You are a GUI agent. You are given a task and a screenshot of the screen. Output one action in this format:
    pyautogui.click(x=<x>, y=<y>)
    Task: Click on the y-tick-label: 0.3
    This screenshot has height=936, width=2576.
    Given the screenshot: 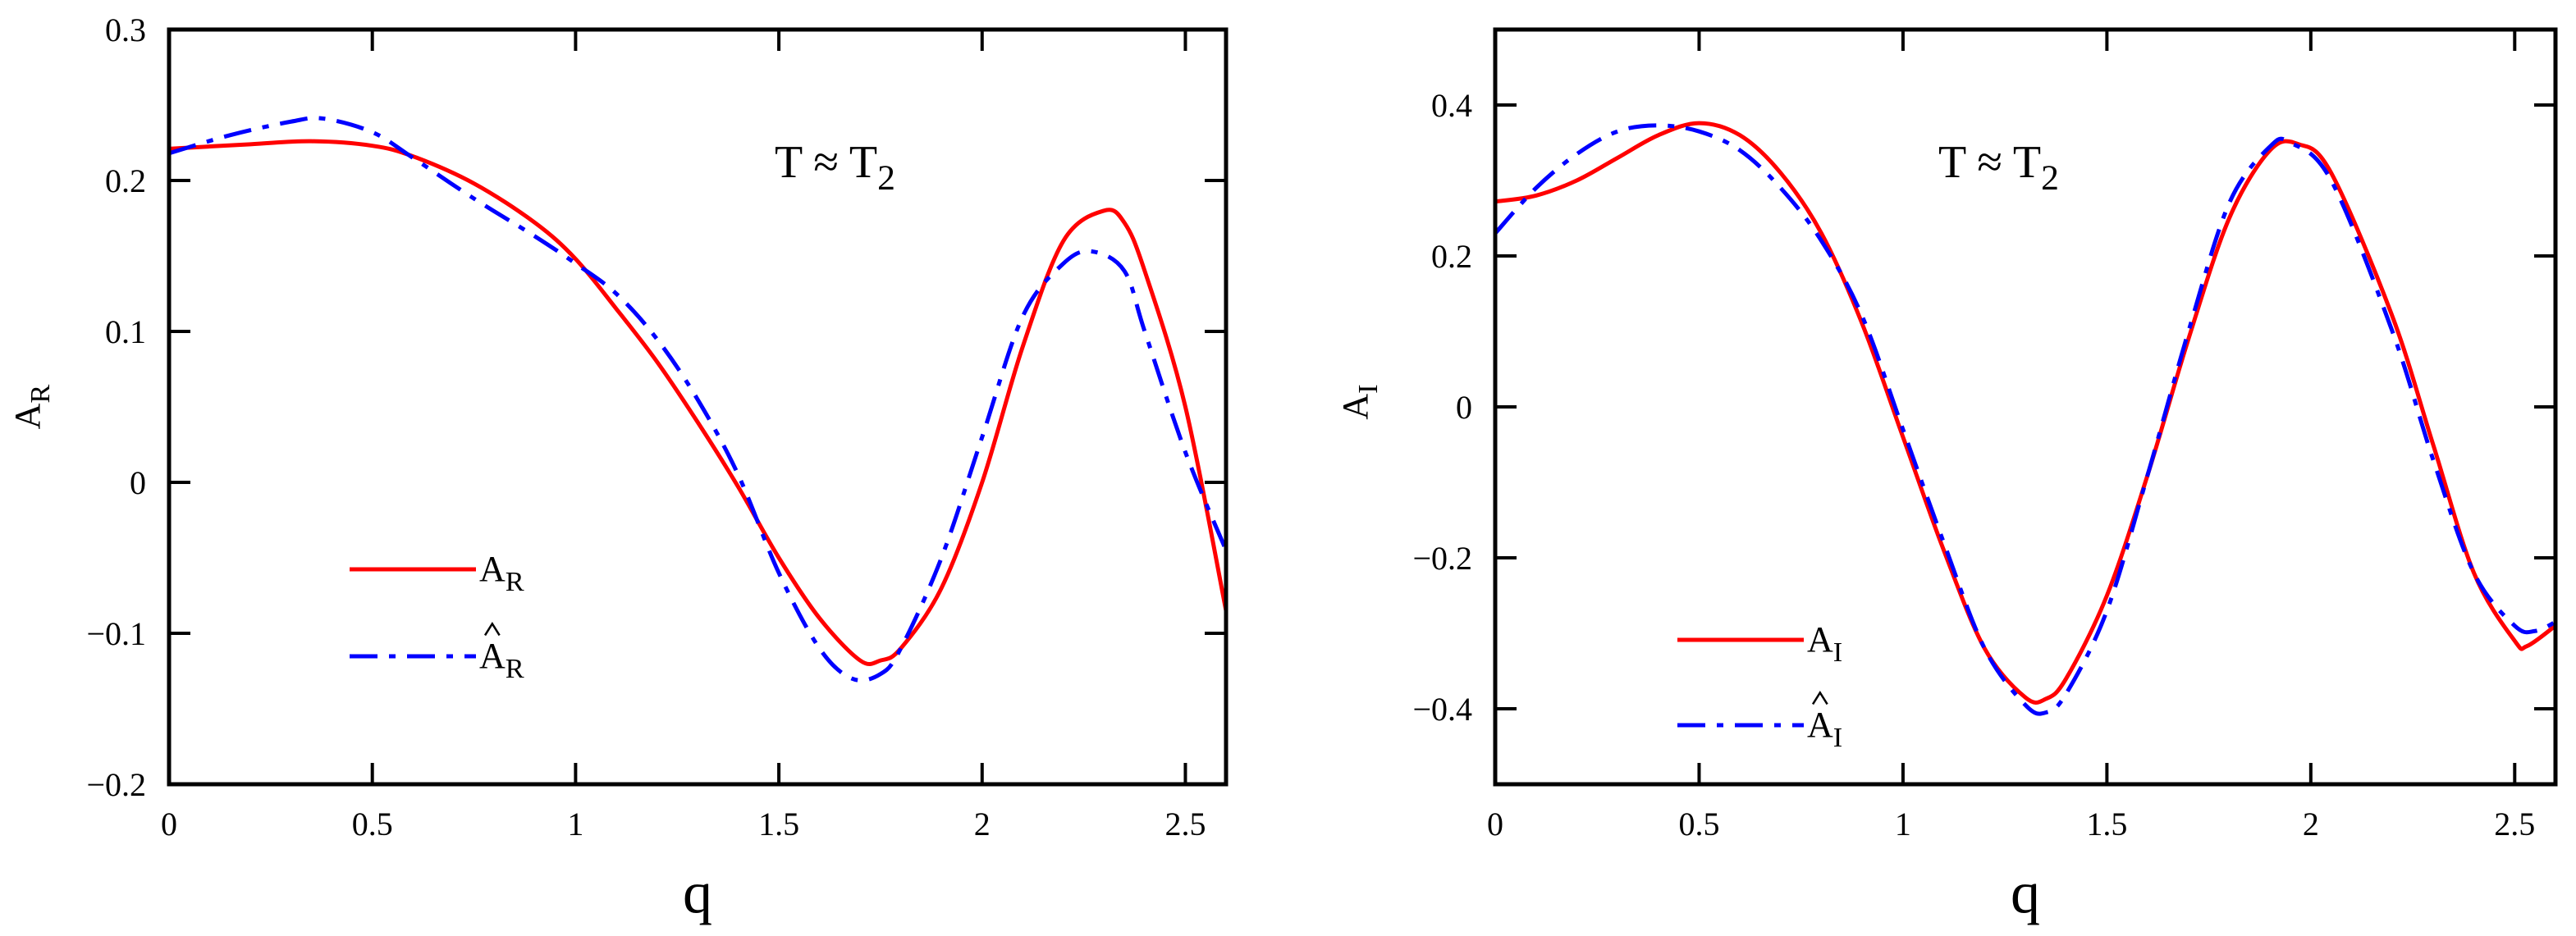 What is the action you would take?
    pyautogui.click(x=125, y=30)
    